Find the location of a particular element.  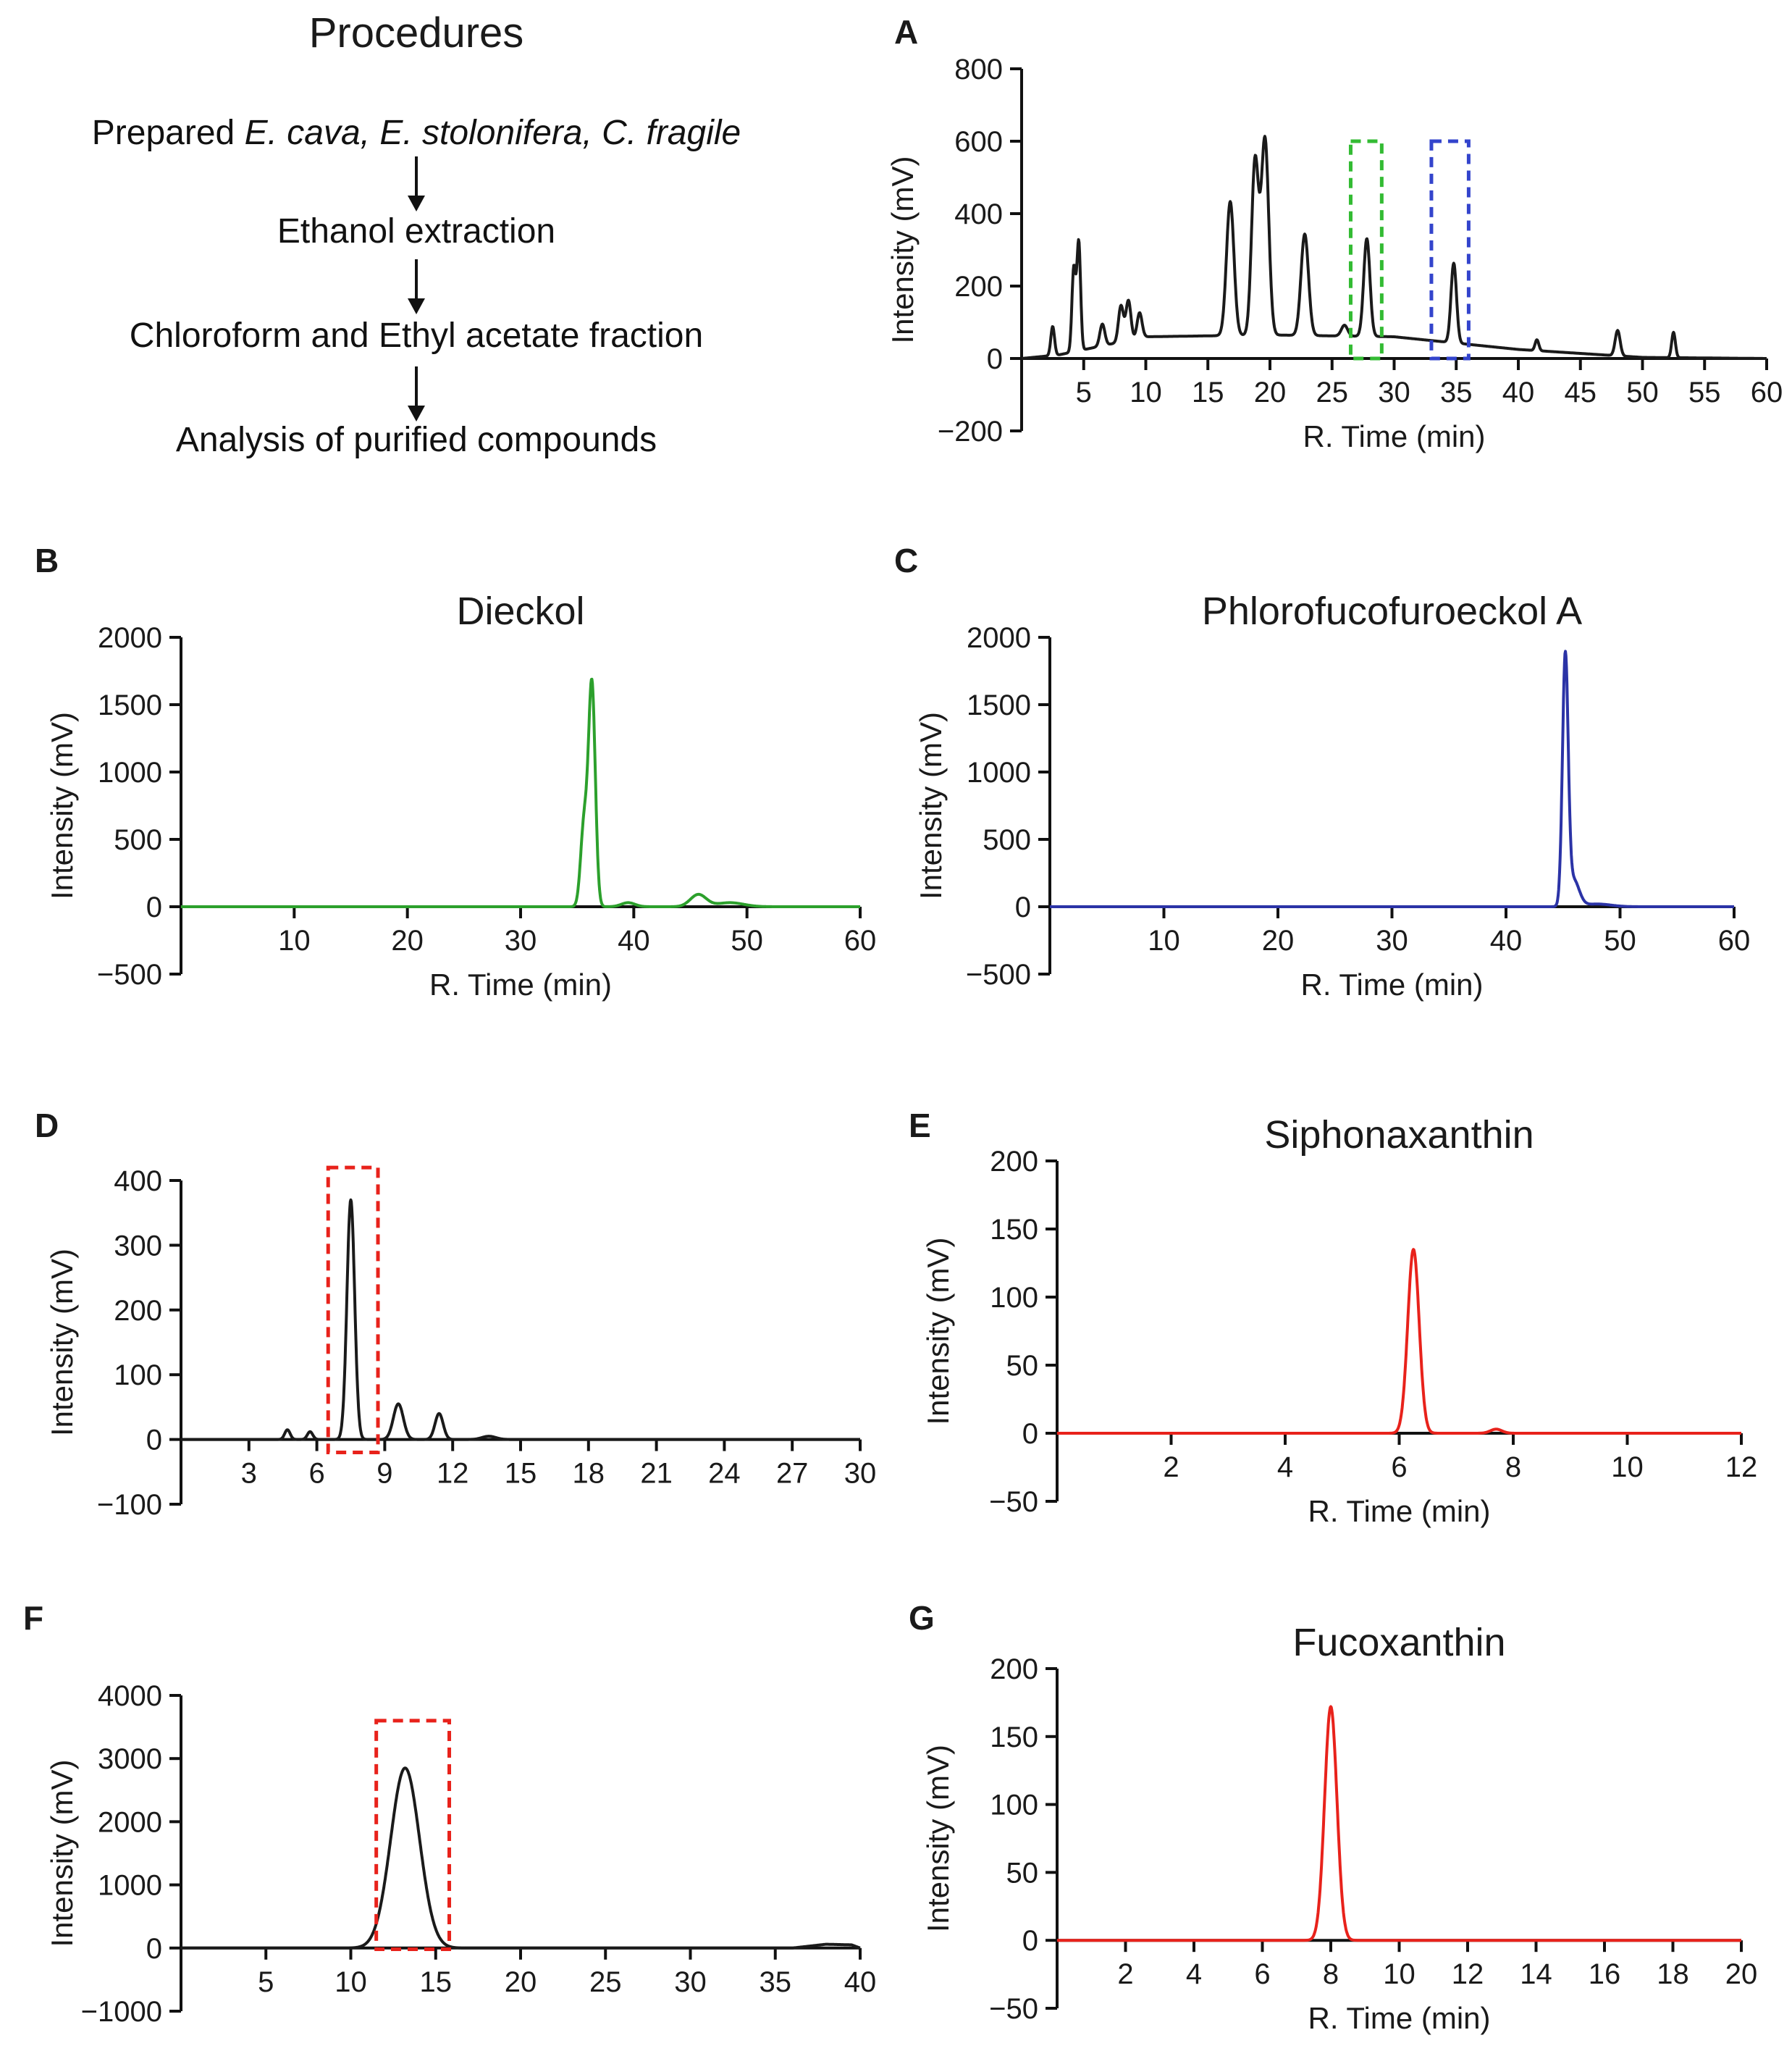

x-tick-label: 27 is located at coordinates (792, 1474).